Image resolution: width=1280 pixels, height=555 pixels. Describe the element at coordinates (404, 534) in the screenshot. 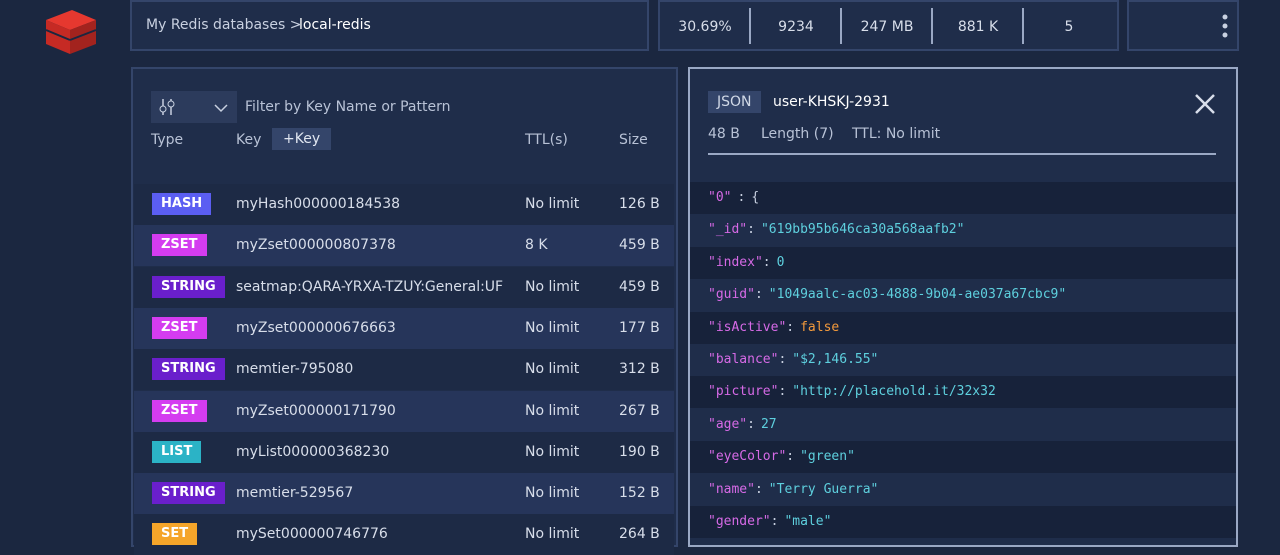

I see `key-row: SET mySet000000746776 No limit 264 B` at that location.